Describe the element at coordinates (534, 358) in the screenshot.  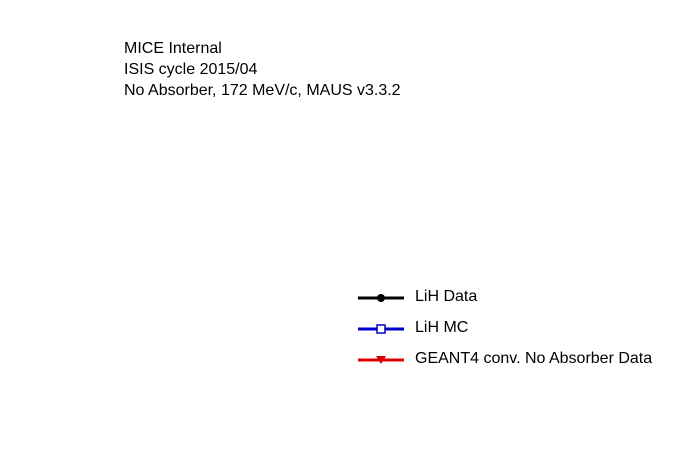
I see `legend-label-geant4: GEANT4 conv. No Absorber Data` at that location.